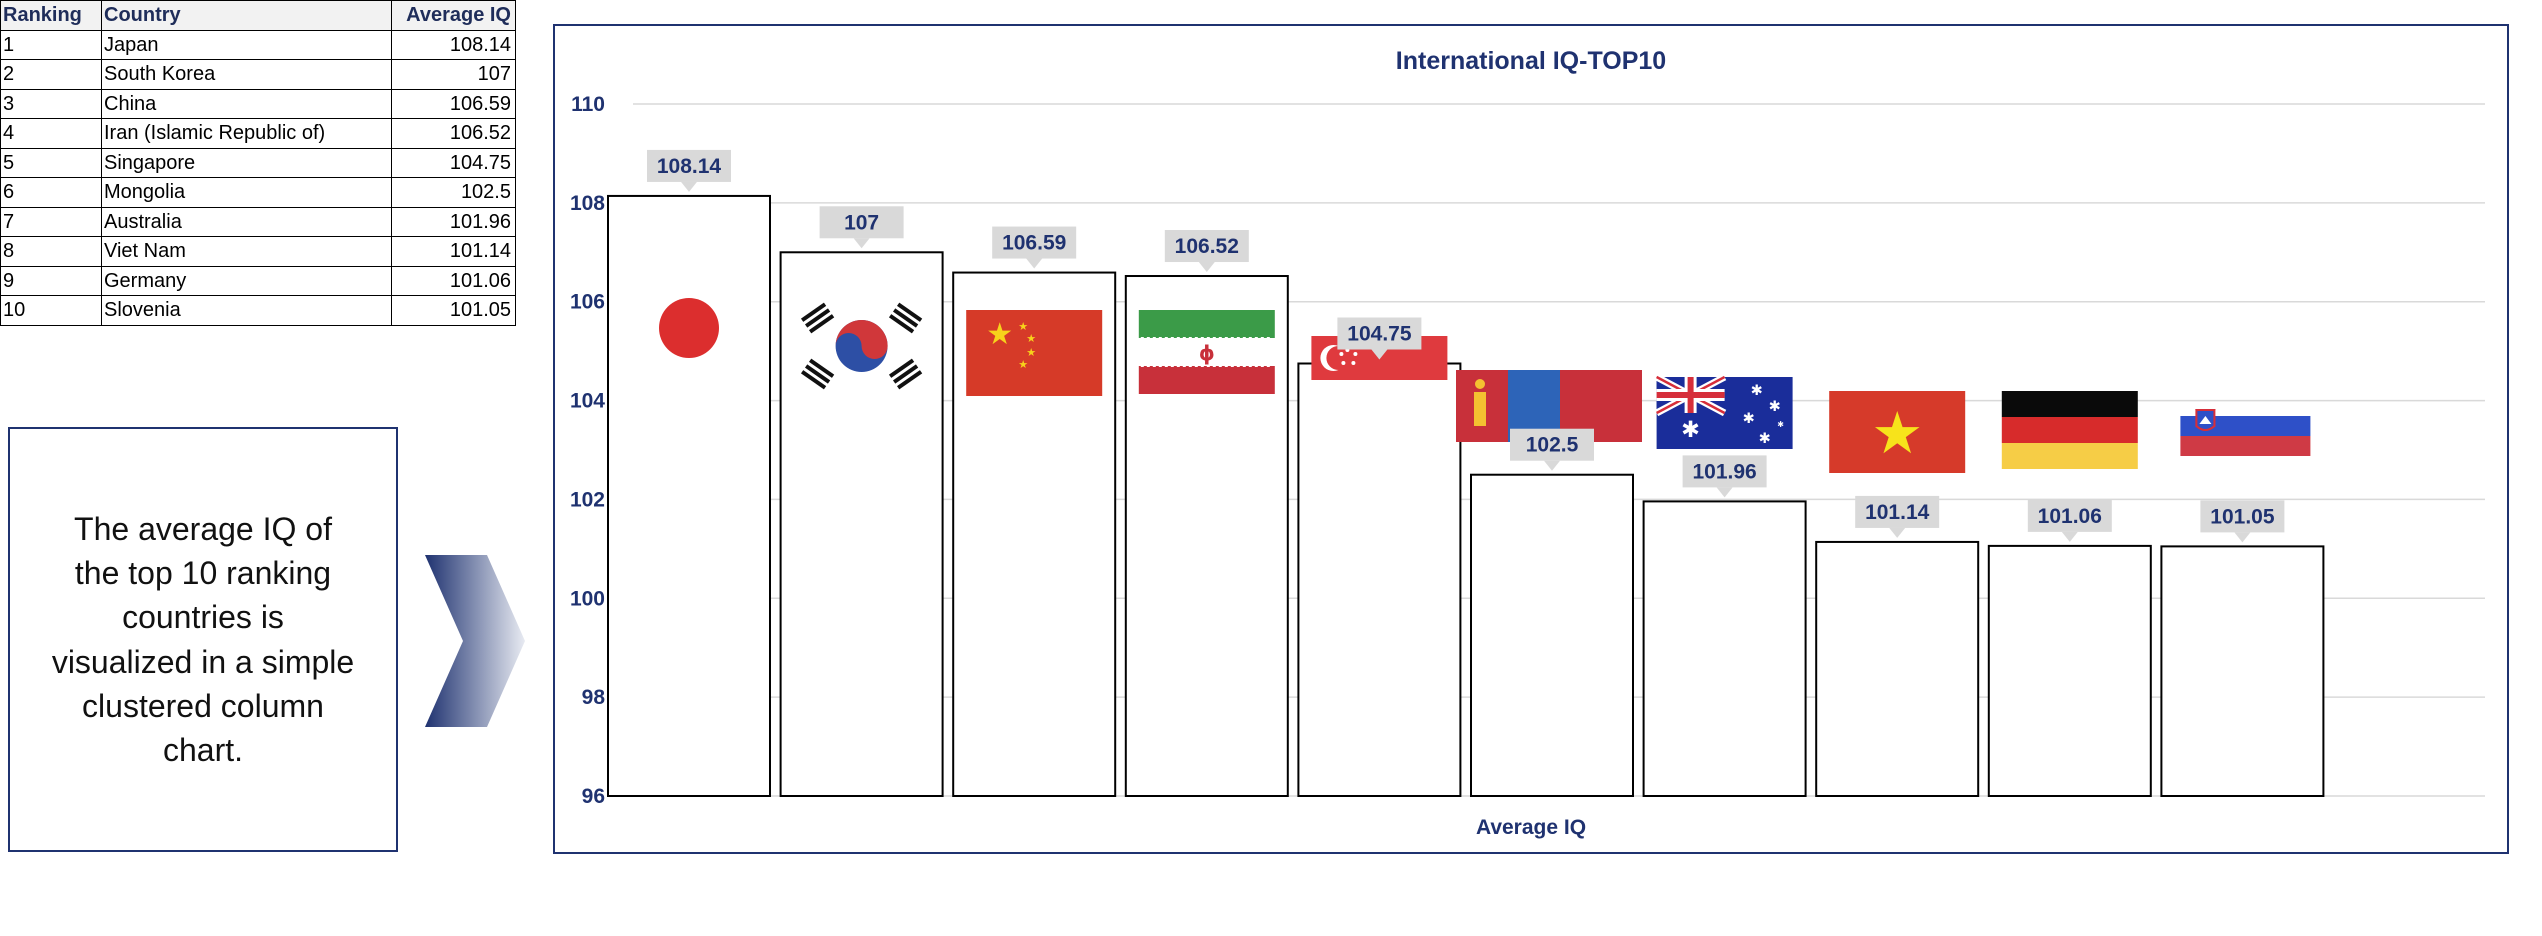 The image size is (2542, 936). What do you see at coordinates (1724, 471) in the screenshot?
I see `data-label-text: 101.96` at bounding box center [1724, 471].